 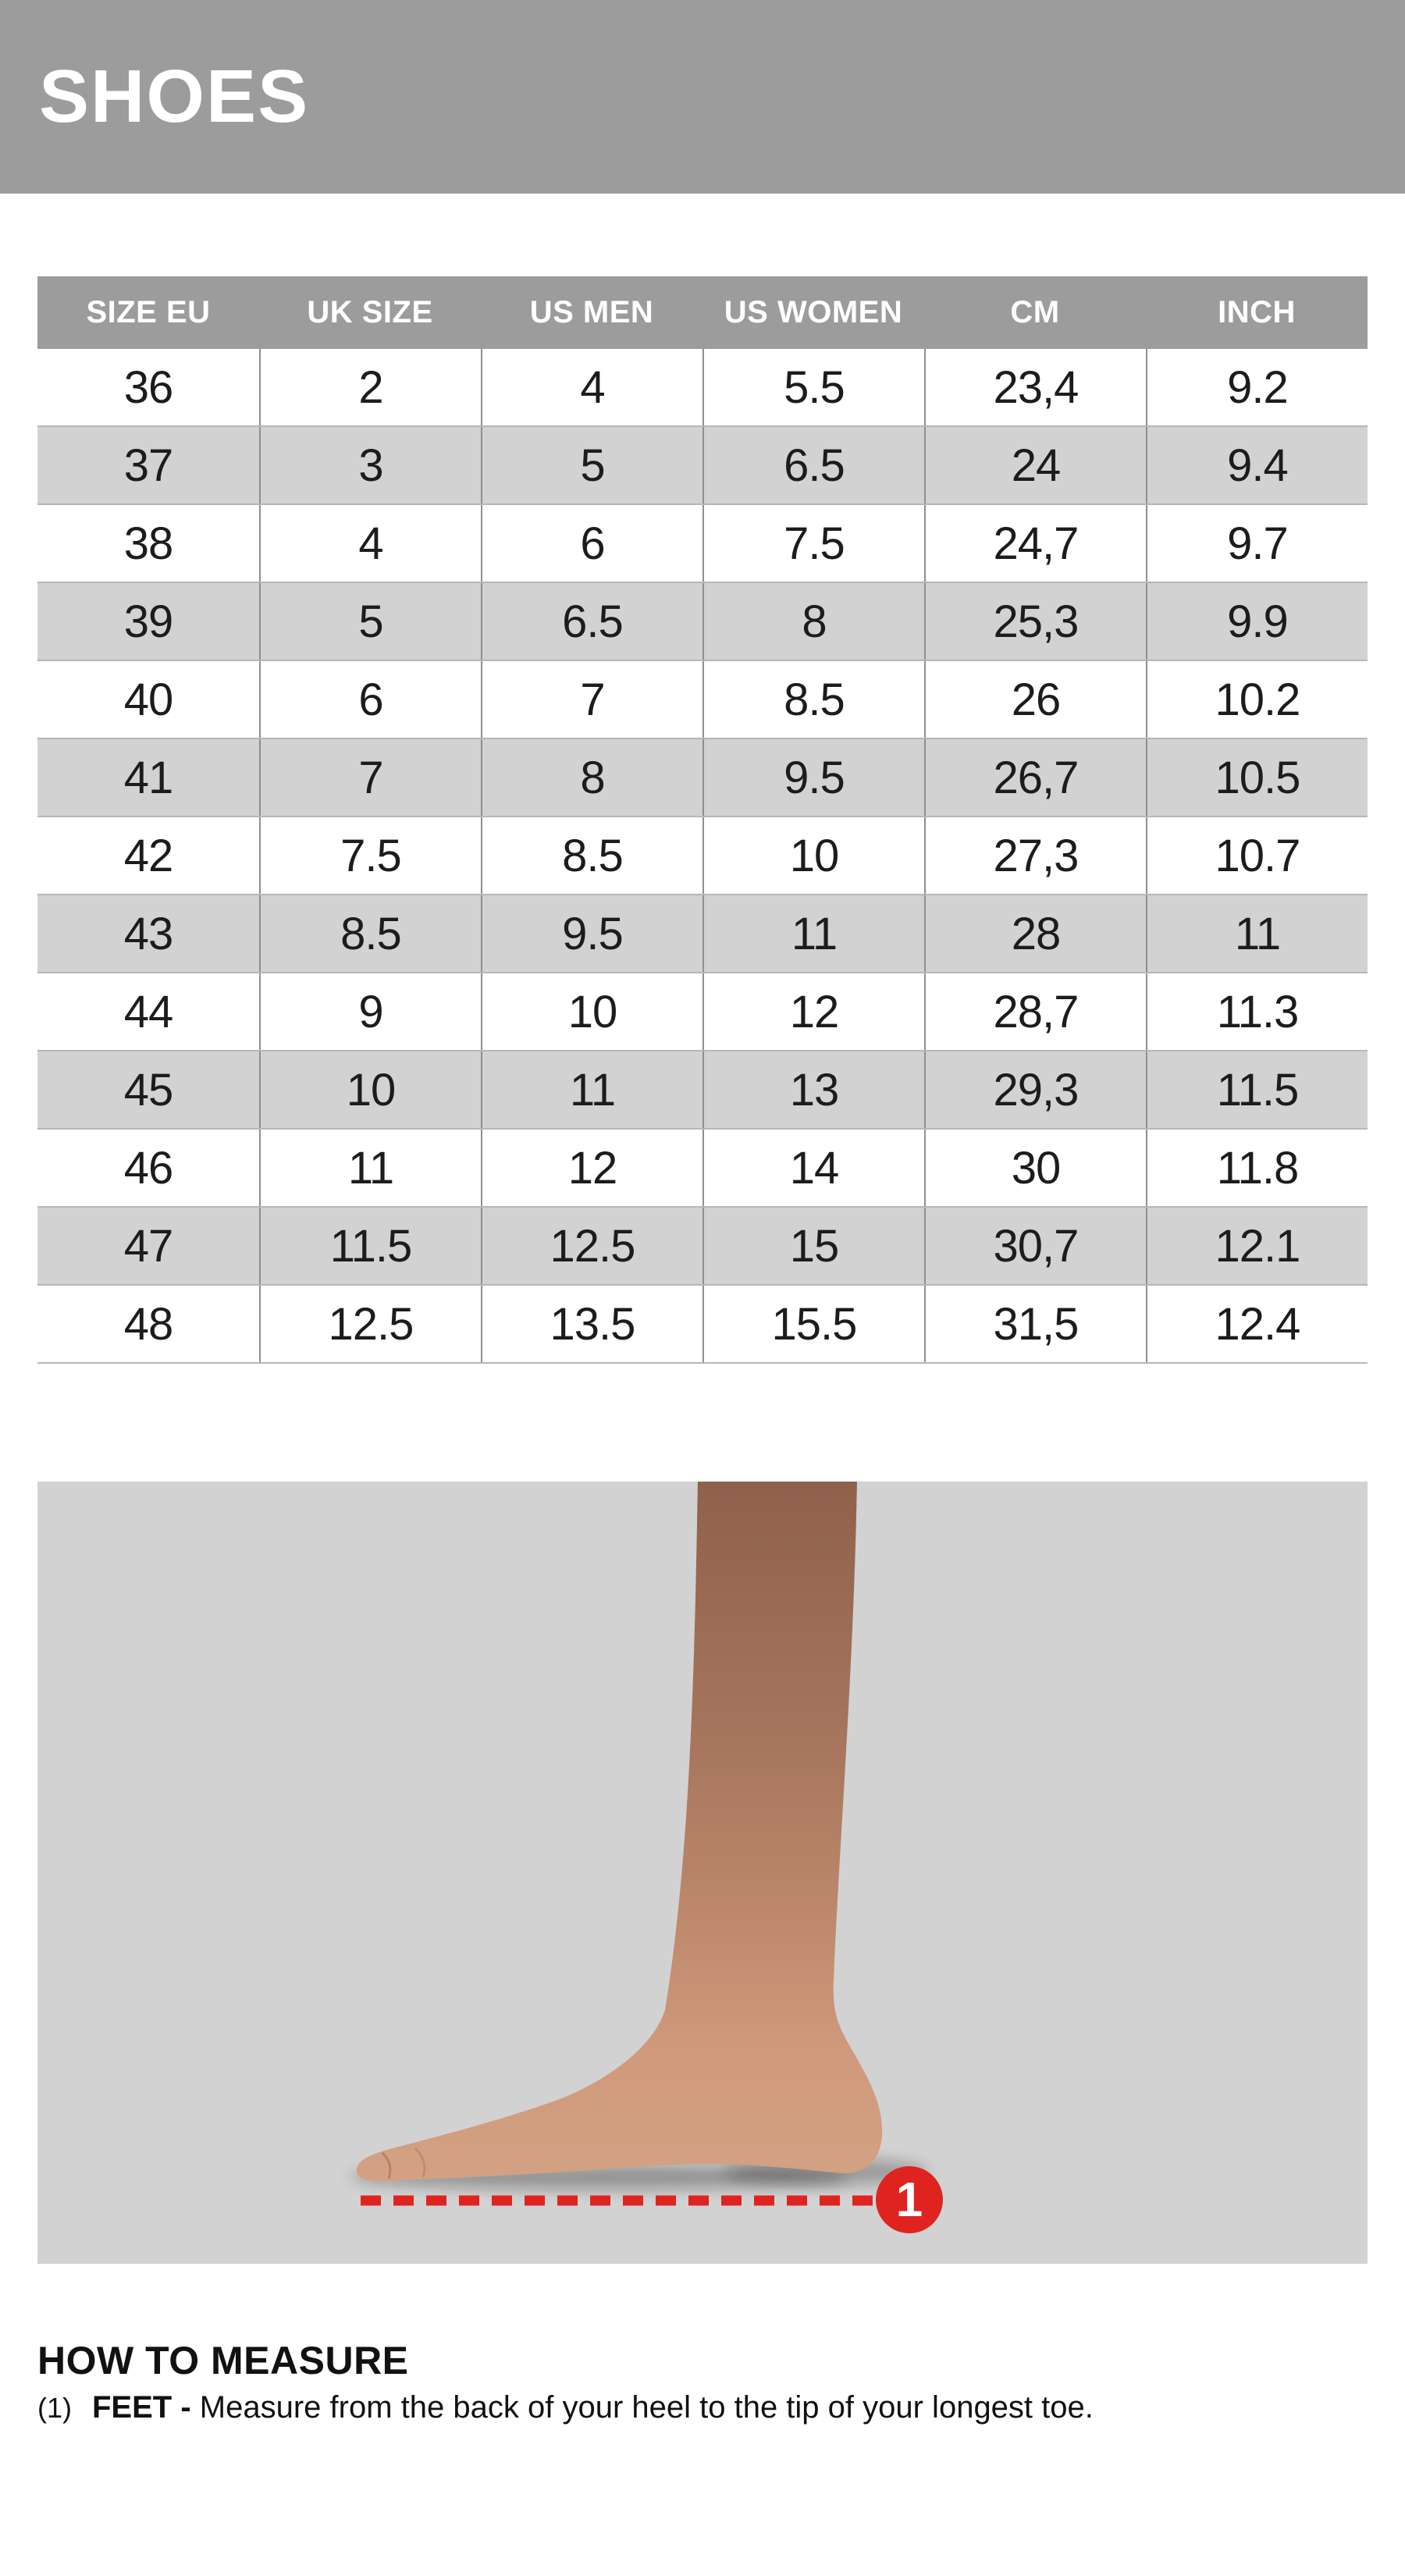 What do you see at coordinates (1257, 1168) in the screenshot?
I see `table-cell: 11.8` at bounding box center [1257, 1168].